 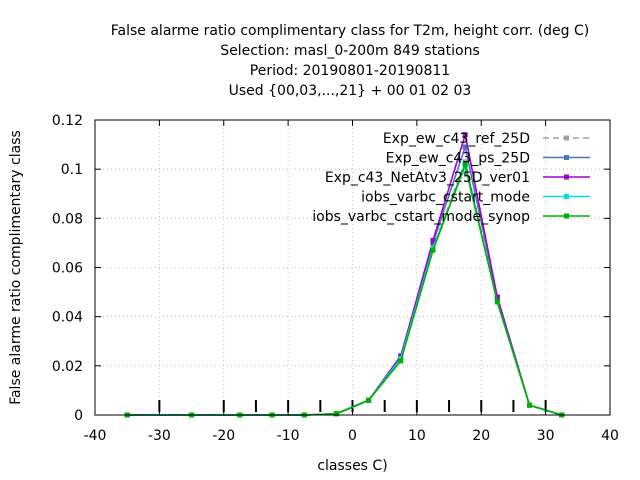 I want to click on y-tick-label: 0.12, so click(x=67, y=121).